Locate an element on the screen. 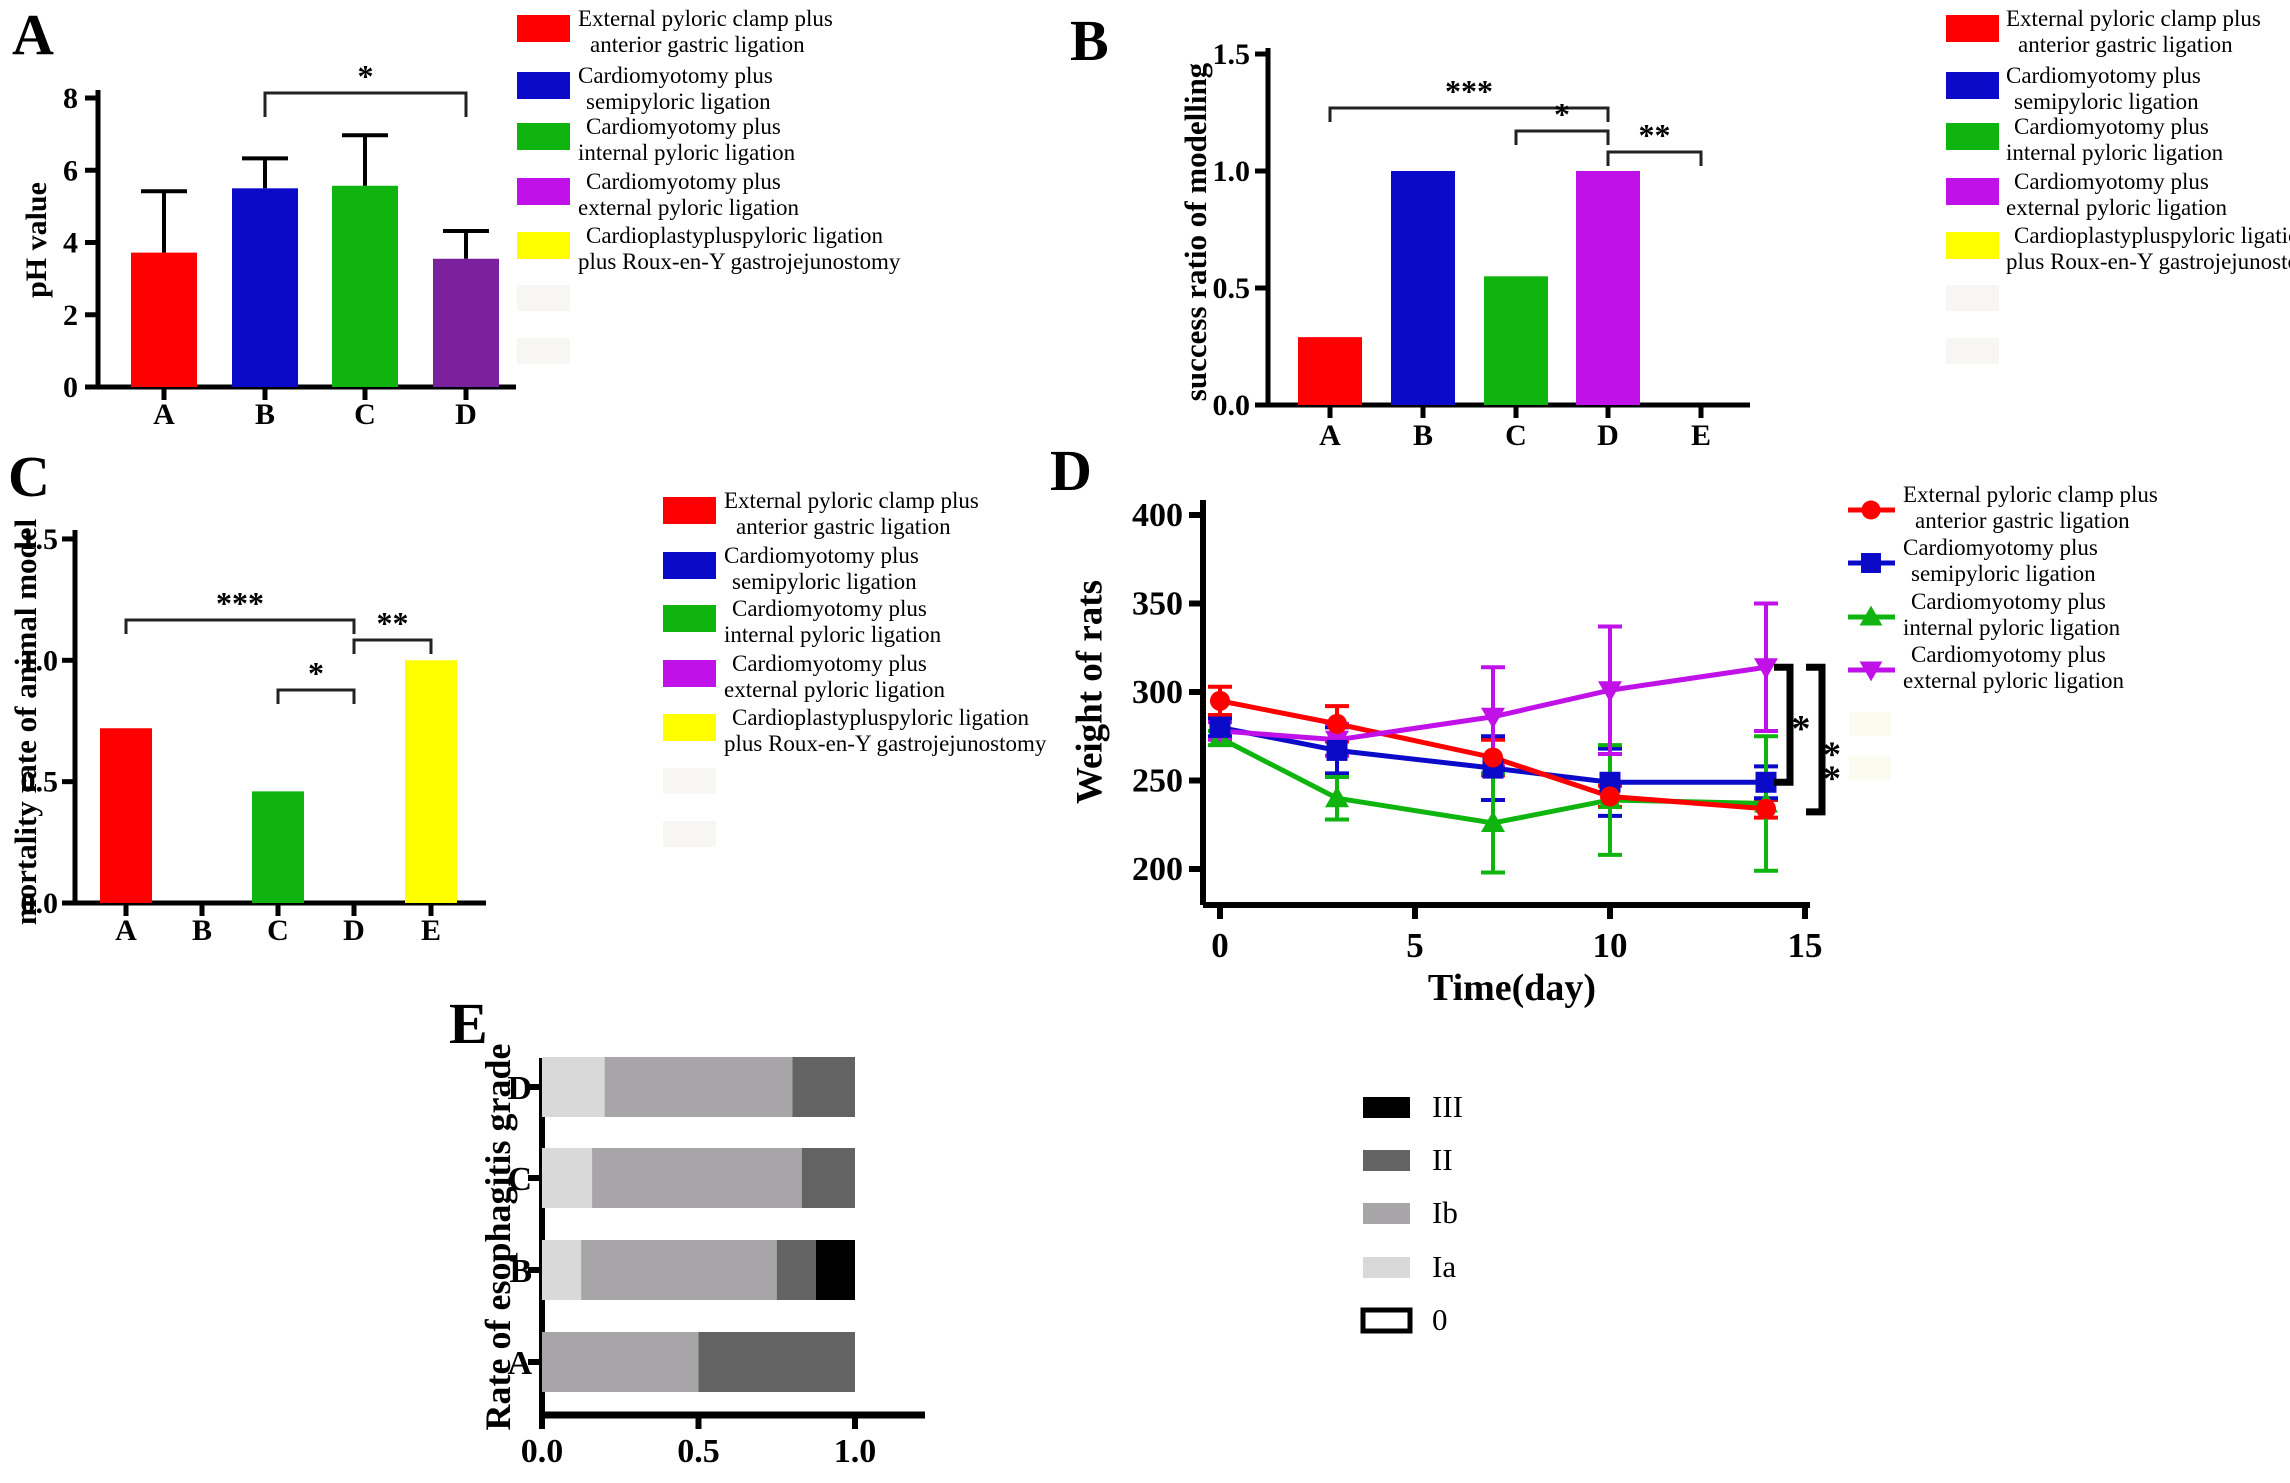 This screenshot has height=1483, width=2290. bar-C is located at coordinates (278, 847).